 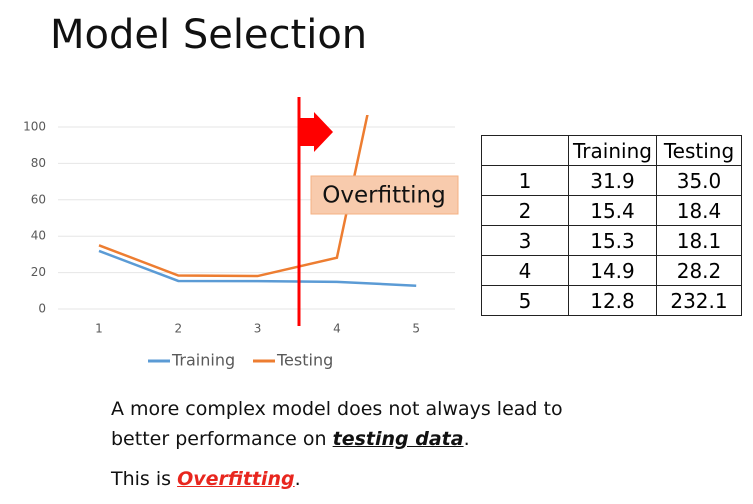 I want to click on table-row: 1 31.9 35.0, so click(x=611, y=180).